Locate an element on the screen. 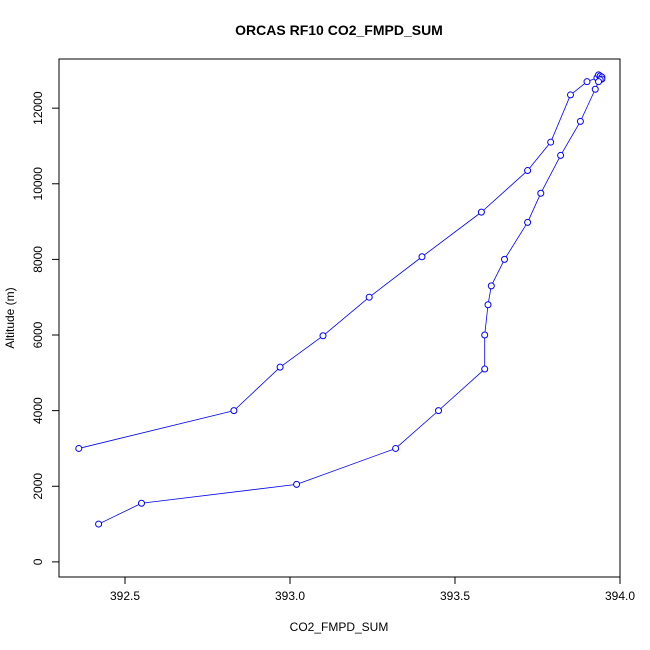 The image size is (650, 650). y-tick-label: 12000 is located at coordinates (38, 108).